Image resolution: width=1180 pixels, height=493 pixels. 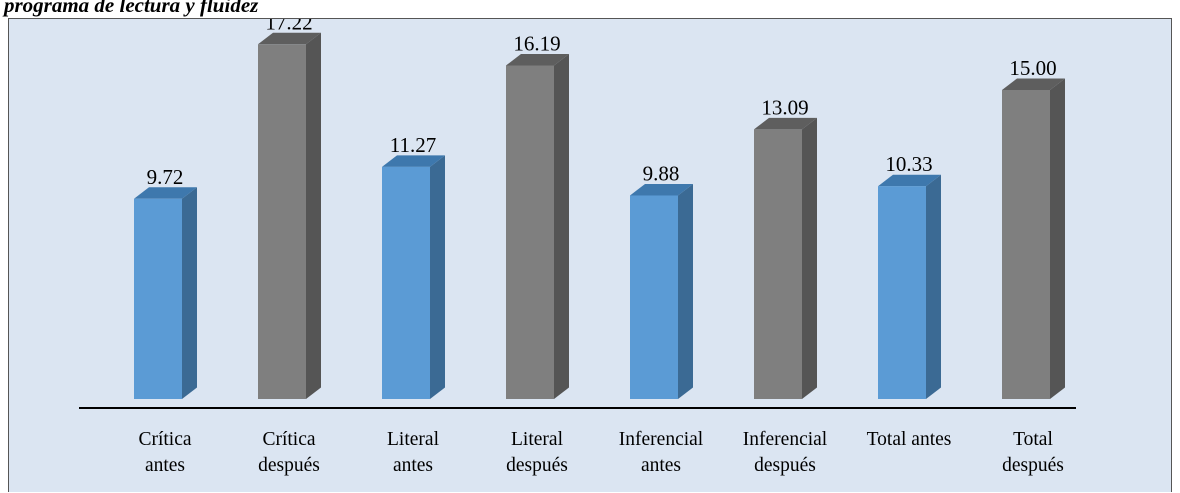 What do you see at coordinates (413, 145) in the screenshot?
I see `data-label: 11.27` at bounding box center [413, 145].